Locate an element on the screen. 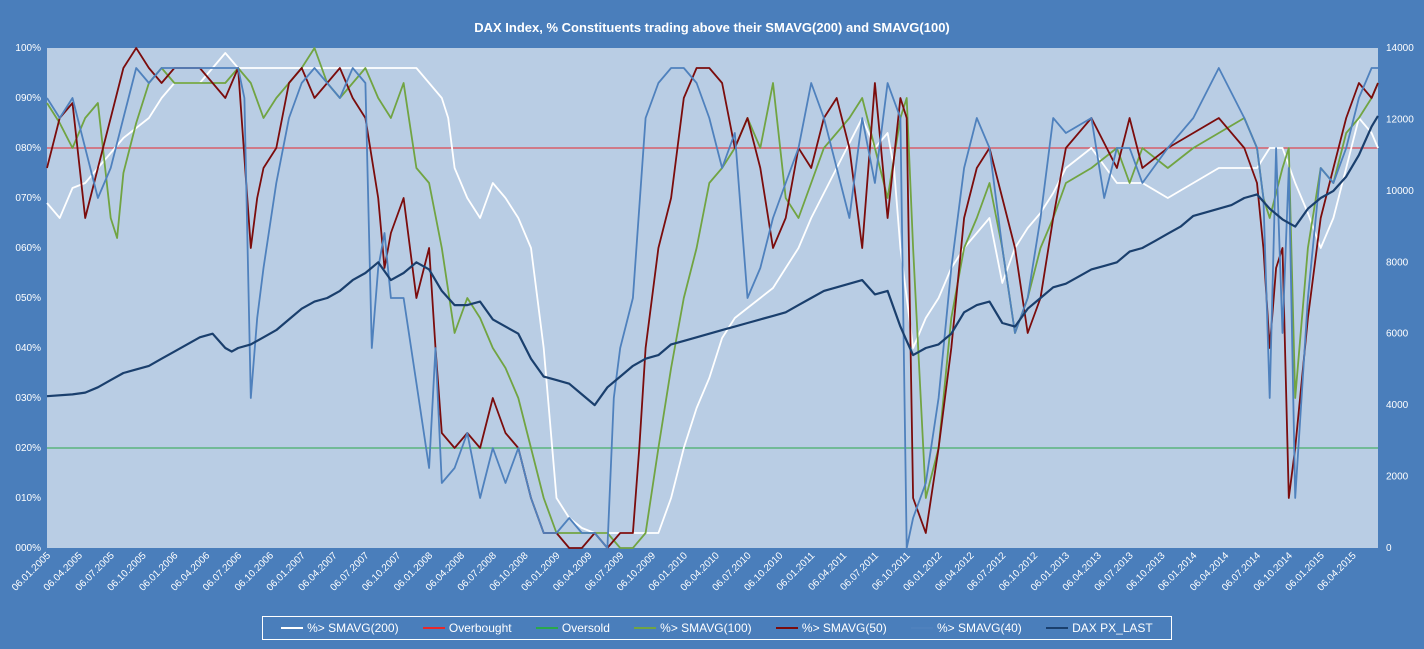  legend-item: Overbought is located at coordinates (467, 628).